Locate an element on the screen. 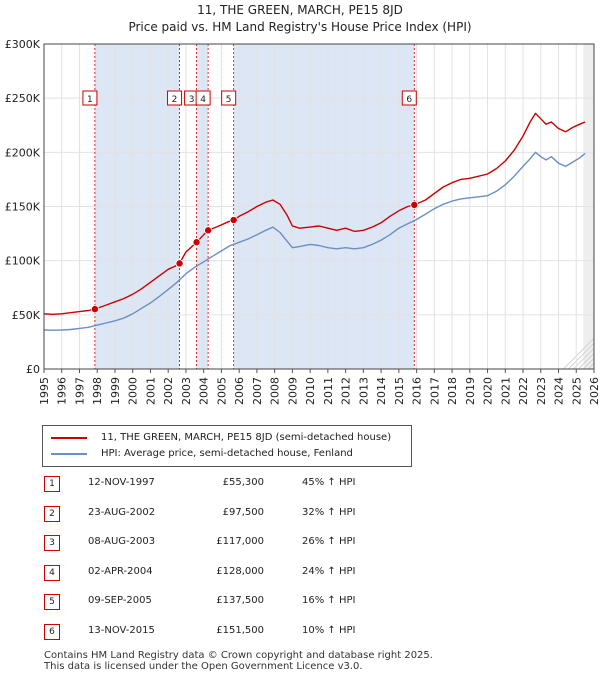 The width and height of the screenshot is (600, 680). sale-label-number: 5 is located at coordinates (229, 100).